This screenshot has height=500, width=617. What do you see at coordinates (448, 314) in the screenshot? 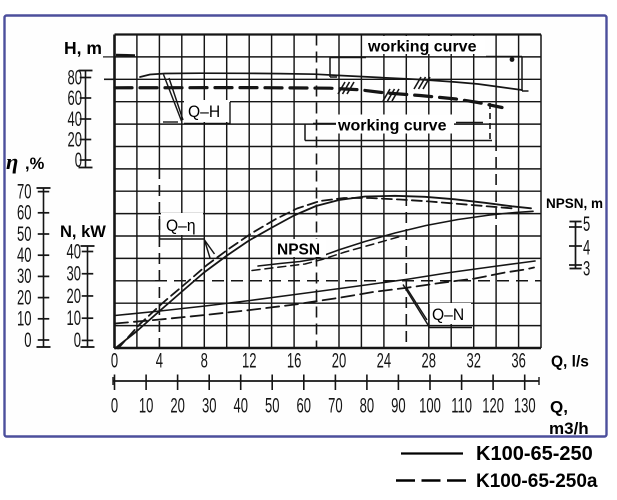
I see `svg-text: Q–N` at bounding box center [448, 314].